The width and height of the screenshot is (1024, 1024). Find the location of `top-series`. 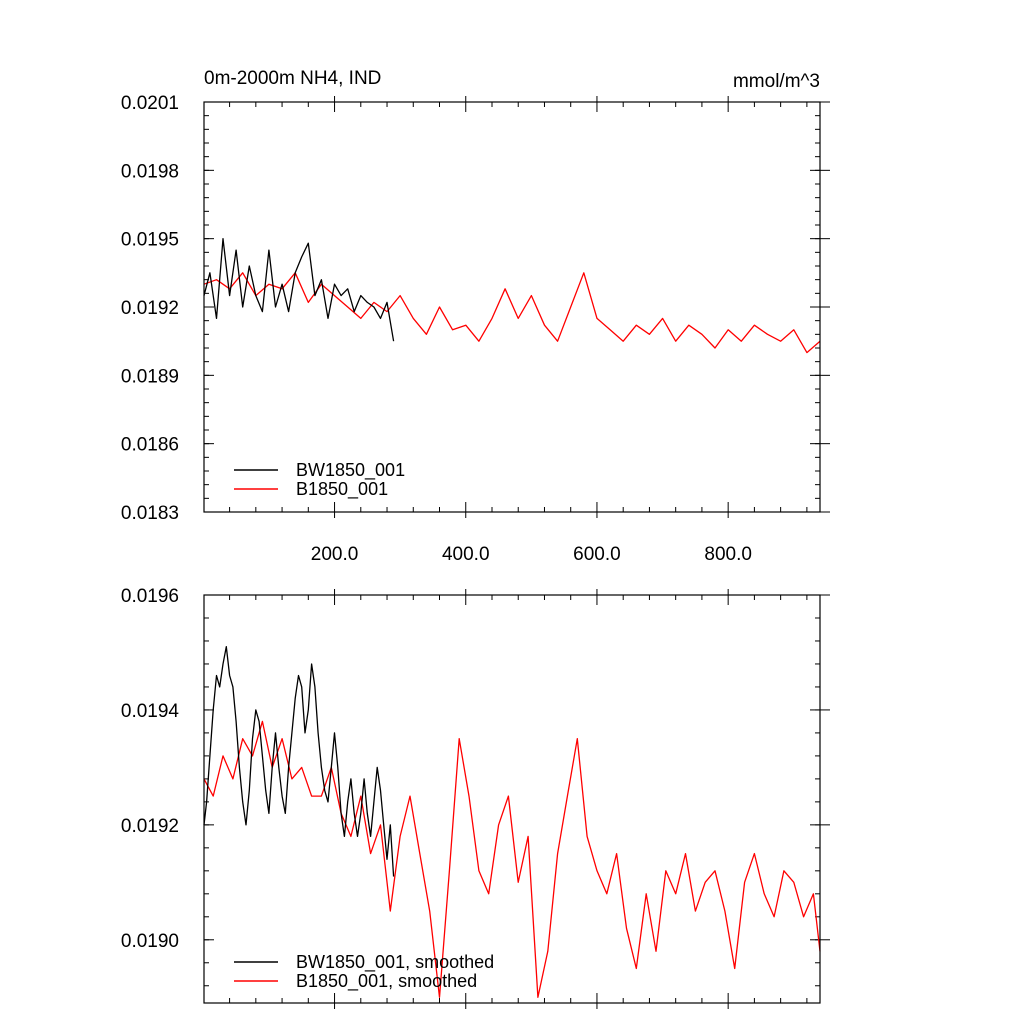

top-series is located at coordinates (512, 296).